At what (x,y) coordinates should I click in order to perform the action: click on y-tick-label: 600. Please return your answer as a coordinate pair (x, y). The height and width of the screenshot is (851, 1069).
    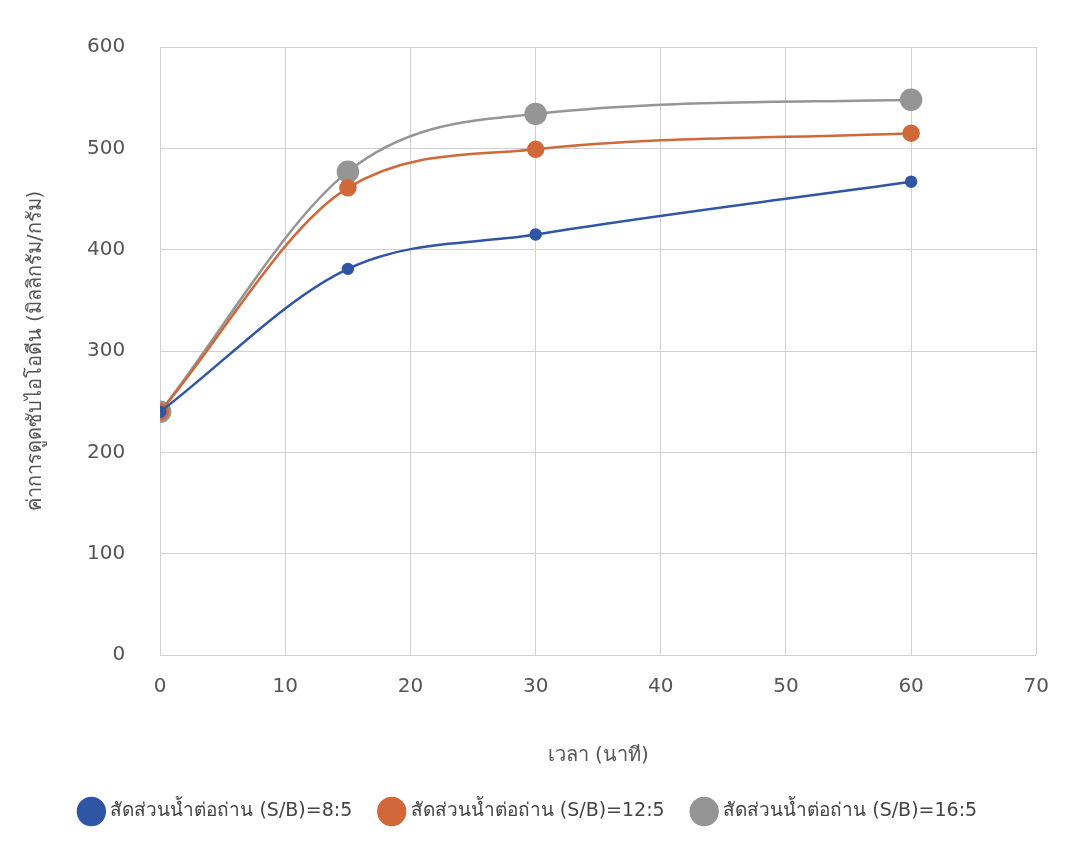
    Looking at the image, I should click on (106, 45).